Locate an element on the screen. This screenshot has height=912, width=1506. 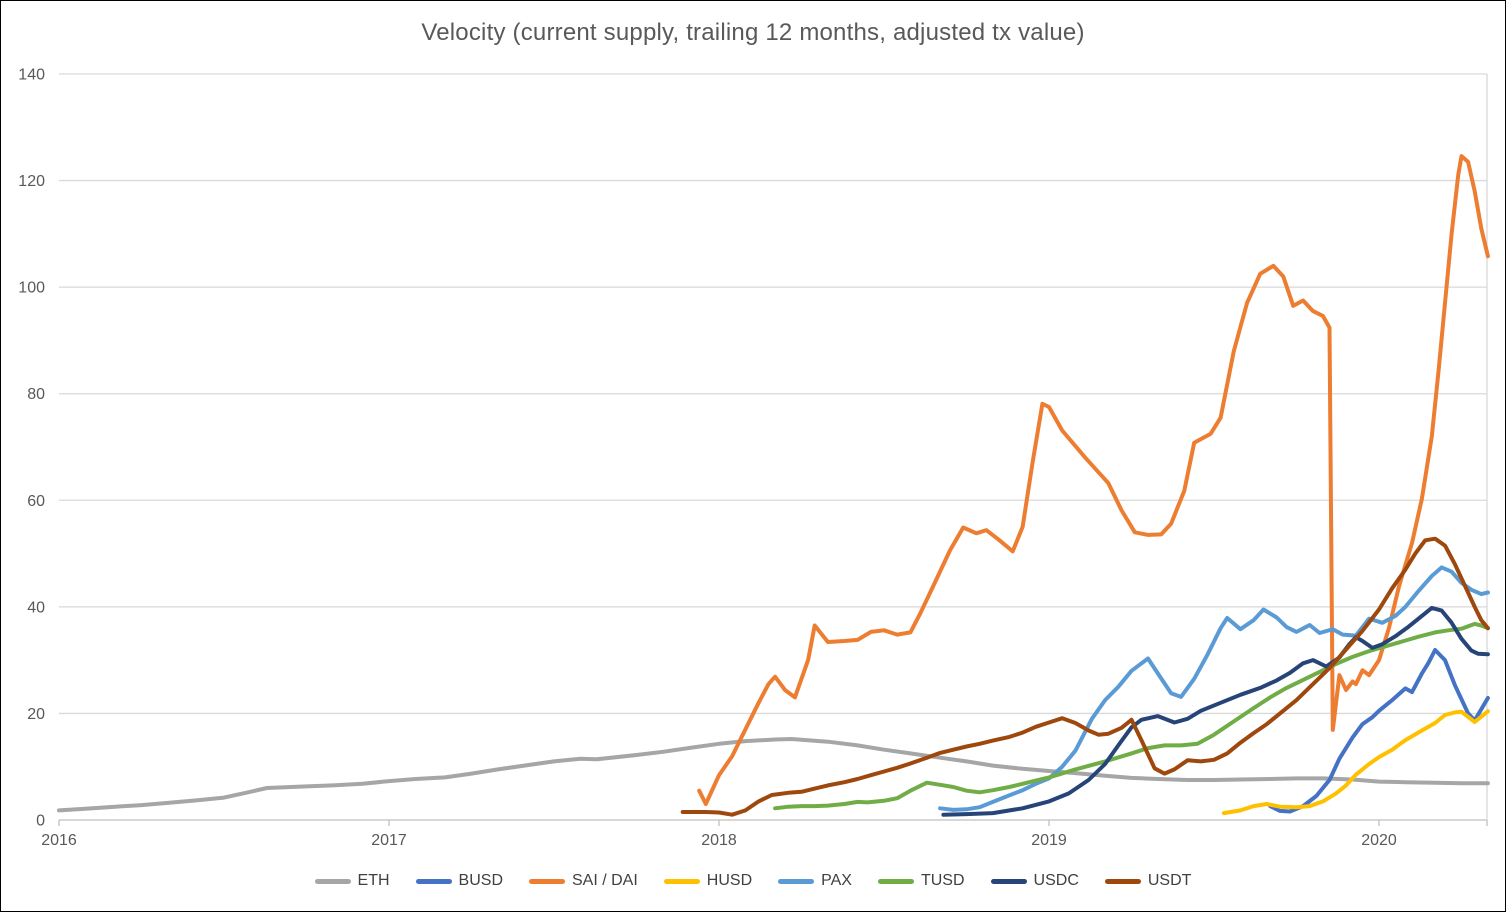
series-line-pax is located at coordinates (1214, 688).